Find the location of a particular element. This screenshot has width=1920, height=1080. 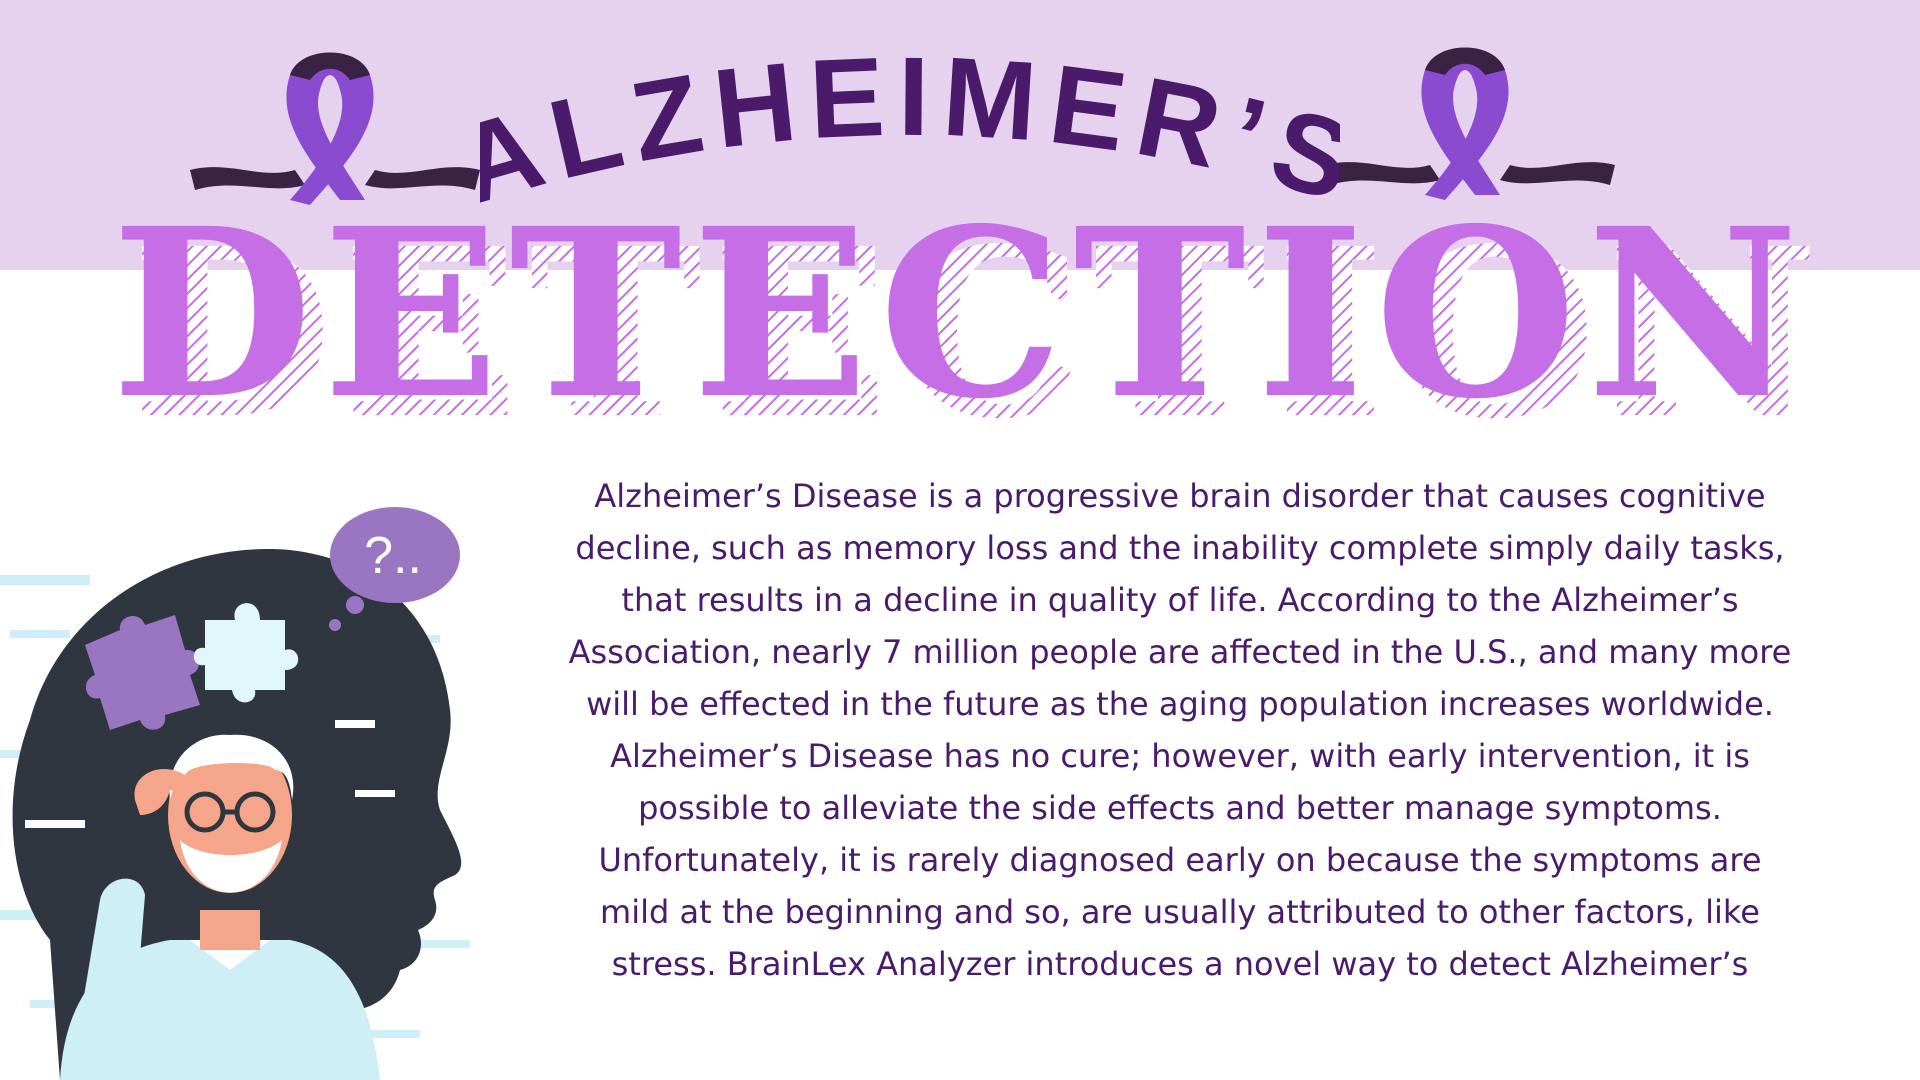

alzheimers-illustration: ?.. is located at coordinates (235, 793).